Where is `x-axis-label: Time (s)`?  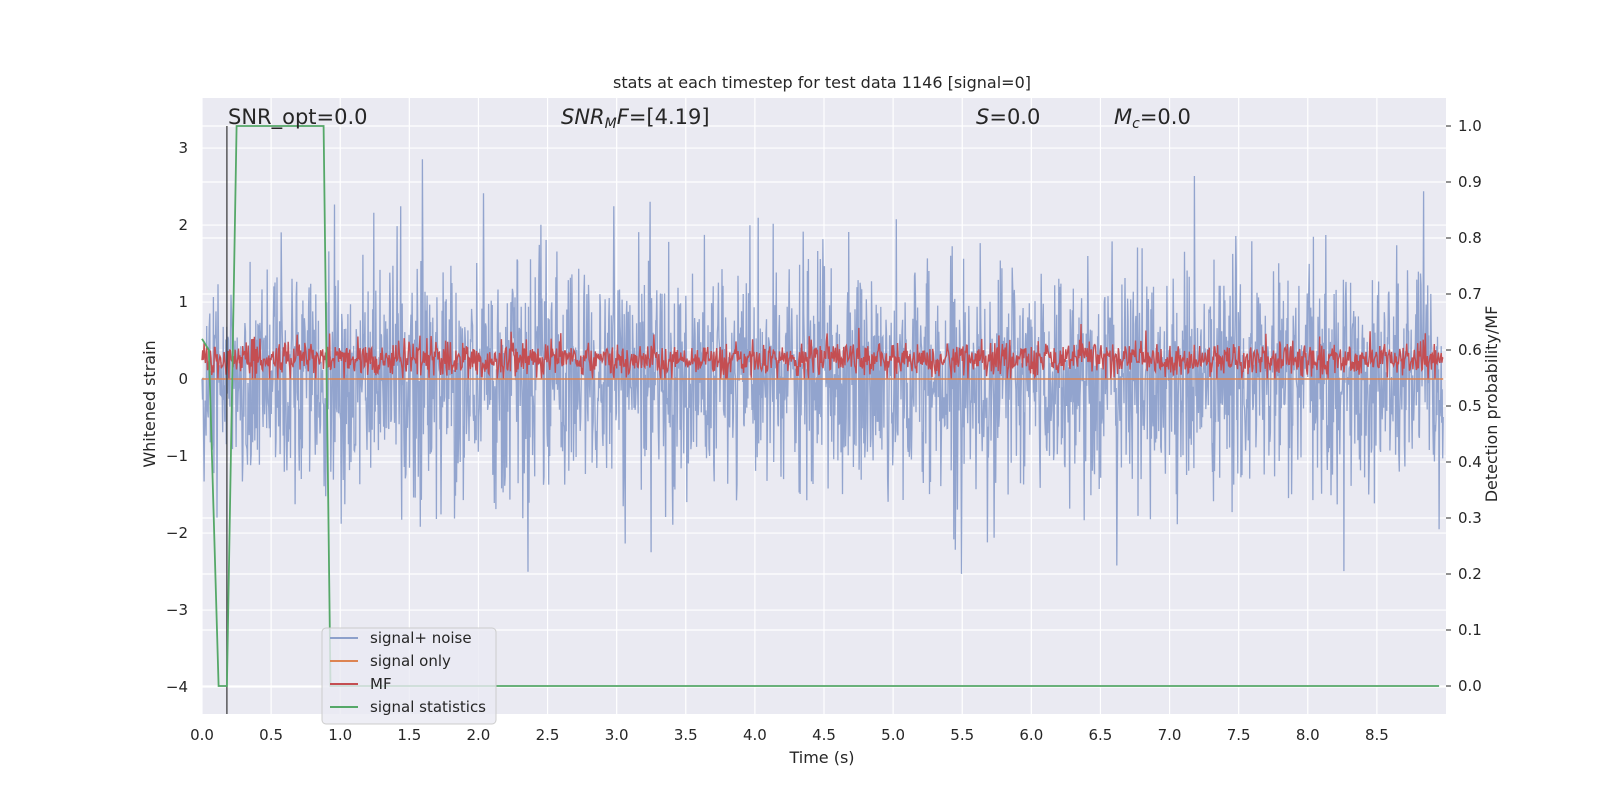
x-axis-label: Time (s) is located at coordinates (821, 757).